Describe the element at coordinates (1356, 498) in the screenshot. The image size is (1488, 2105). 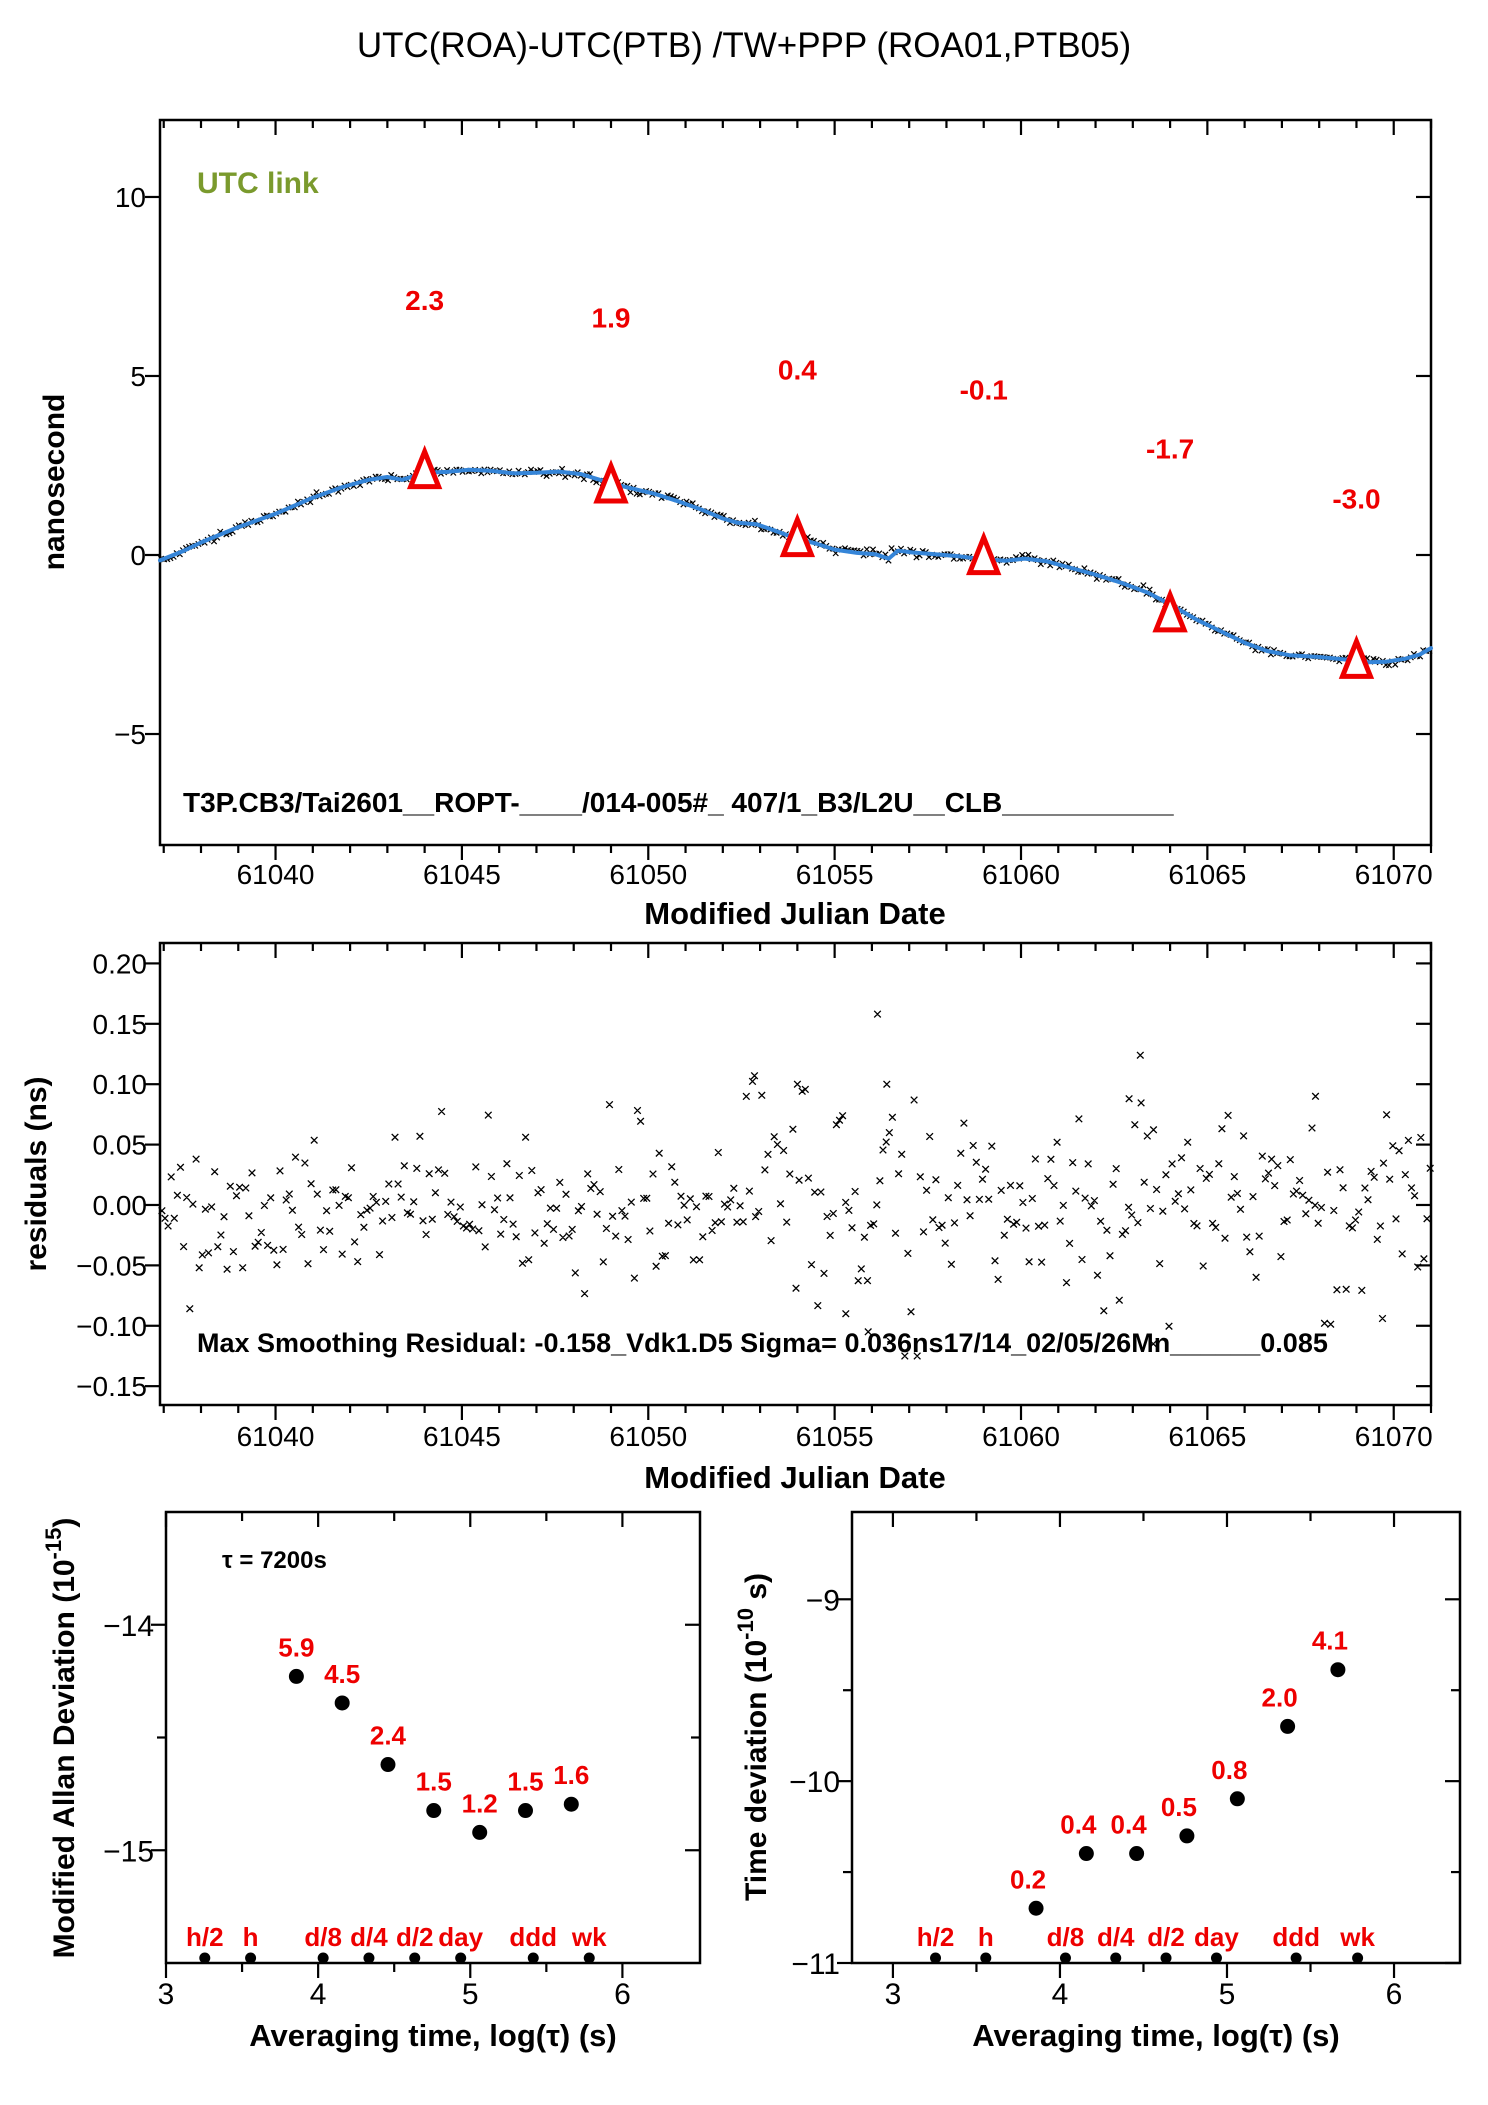
I see `flag-value-label: -3.0` at that location.